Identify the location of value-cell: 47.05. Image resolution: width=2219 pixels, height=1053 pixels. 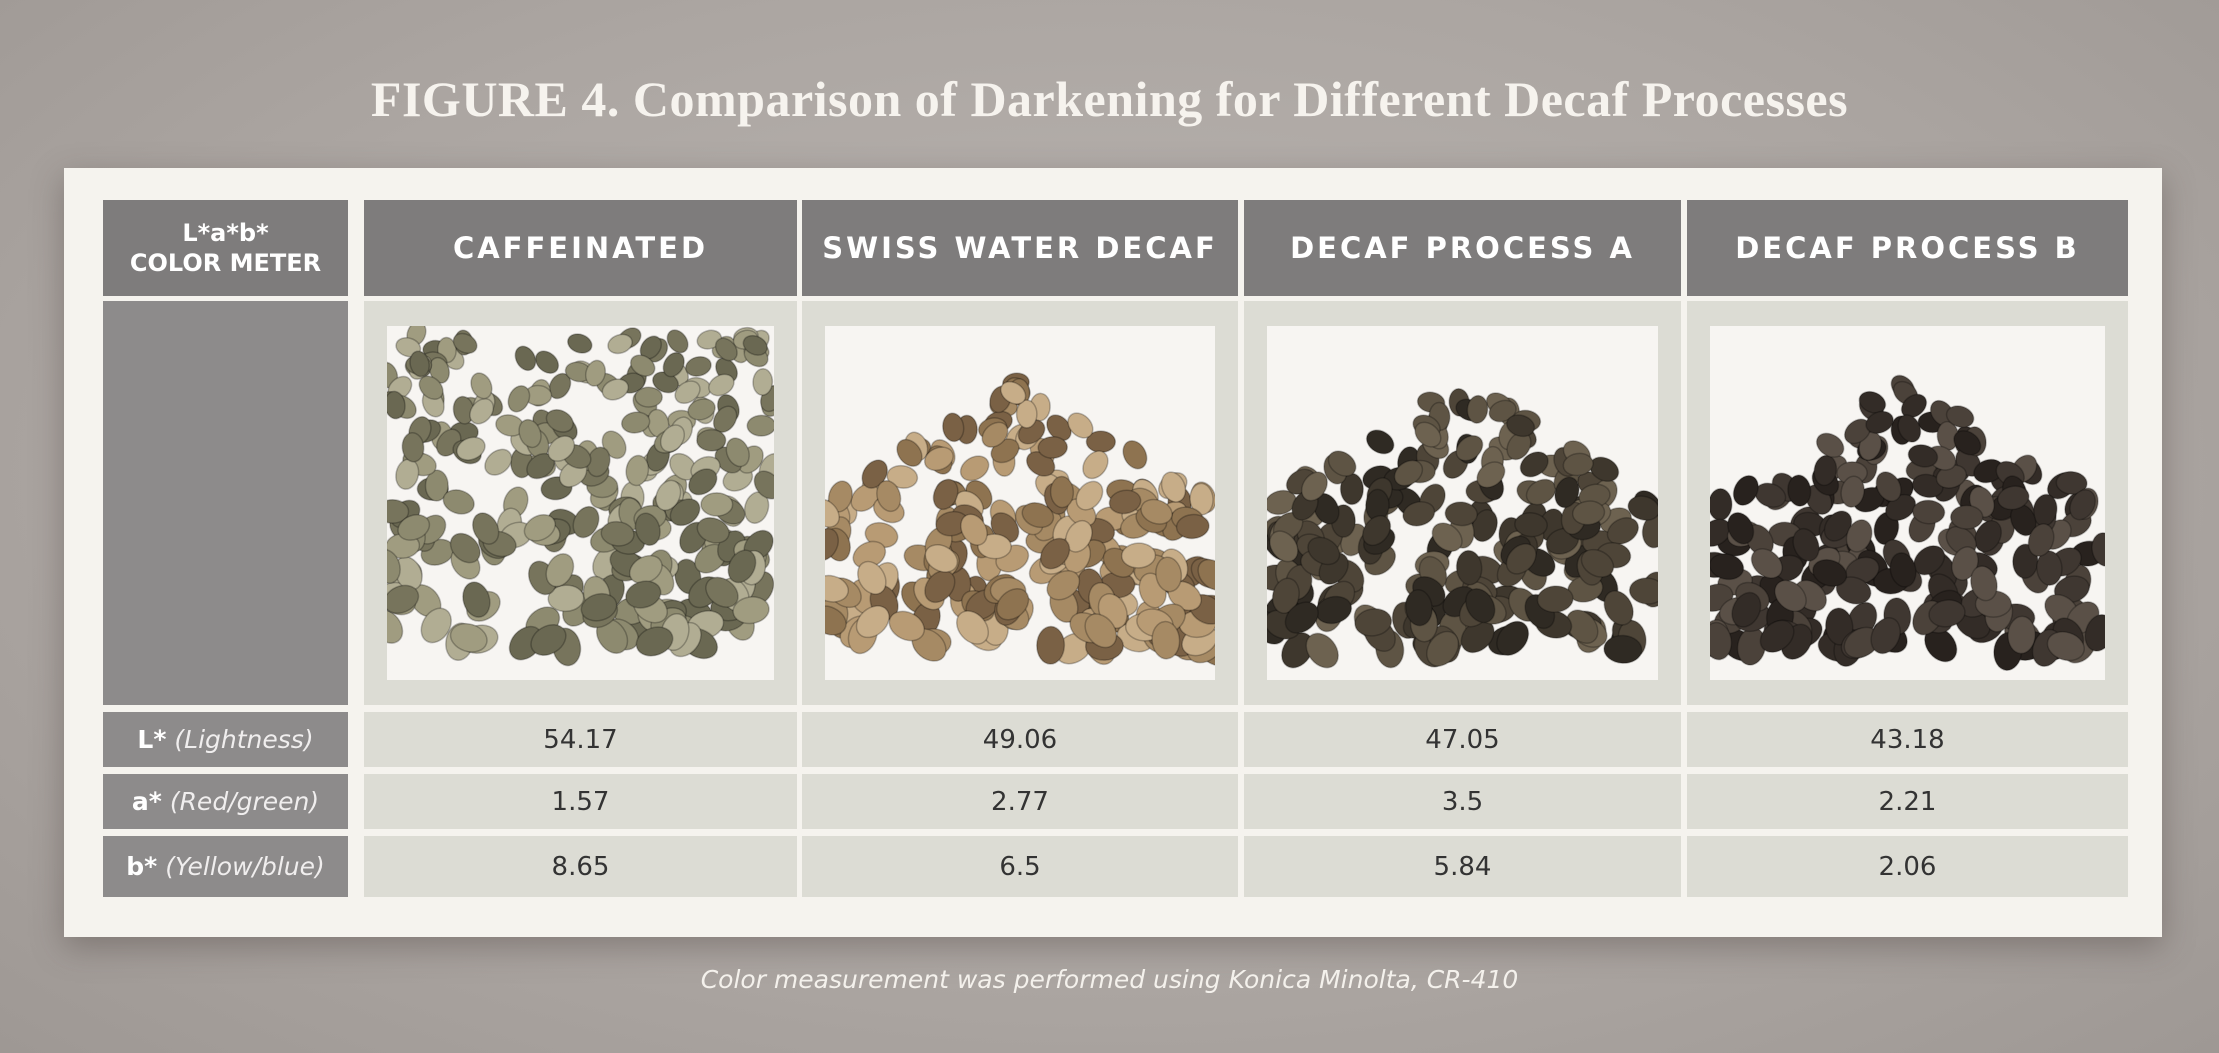
(1462, 739).